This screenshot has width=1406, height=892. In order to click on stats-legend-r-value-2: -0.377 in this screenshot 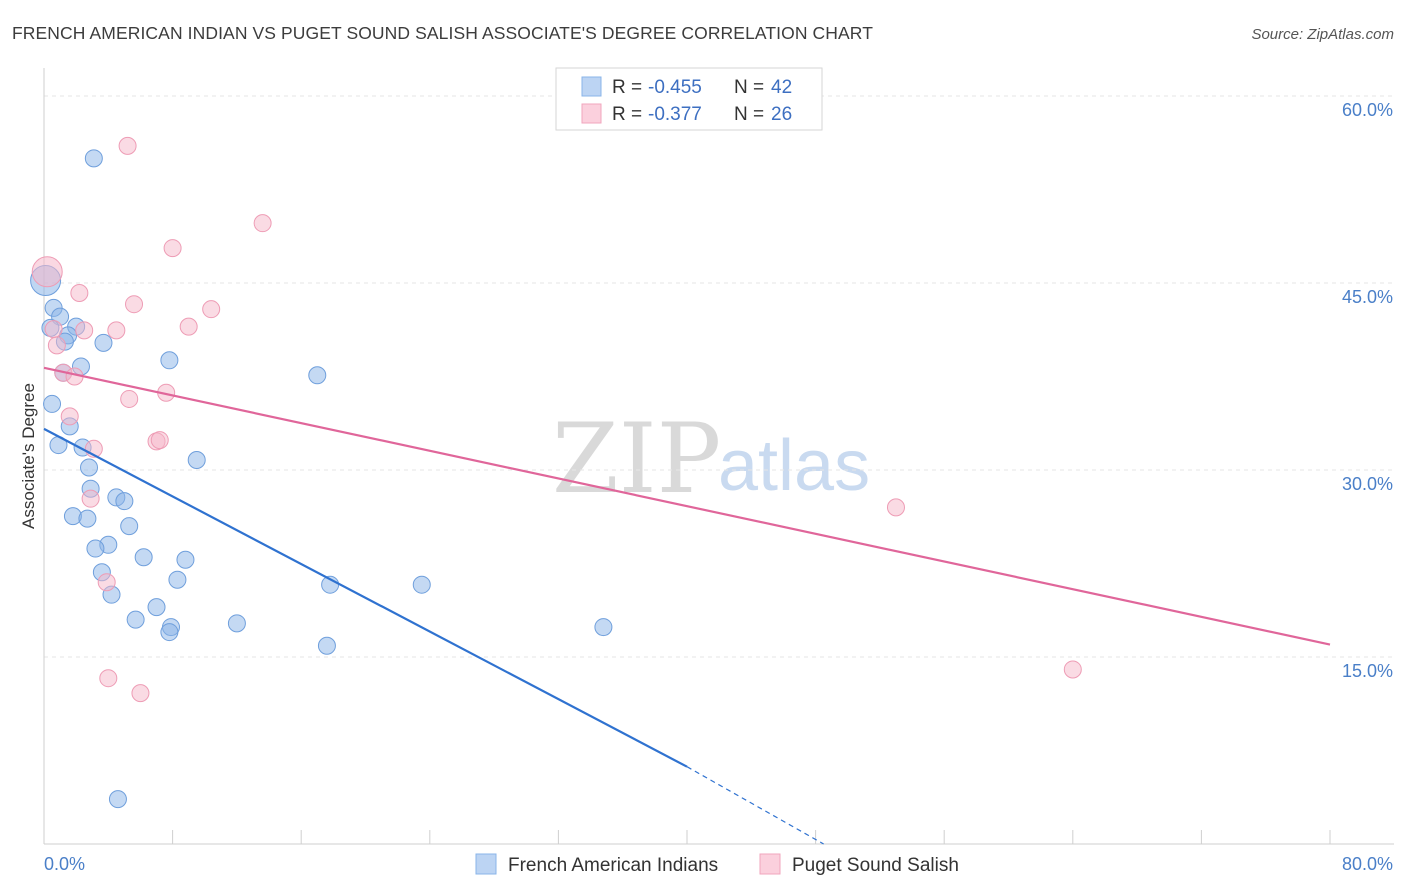, I will do `click(675, 114)`.